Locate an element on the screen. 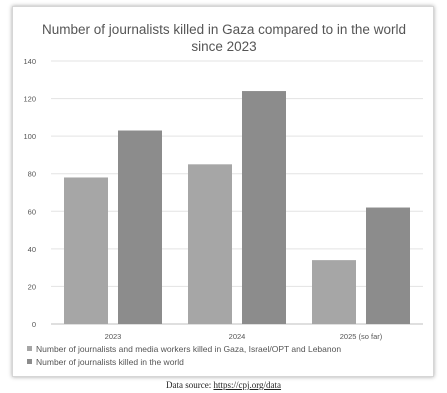 This screenshot has width=447, height=393. x-axis-labels: 2023 2024 2025 (so far) is located at coordinates (244, 336).